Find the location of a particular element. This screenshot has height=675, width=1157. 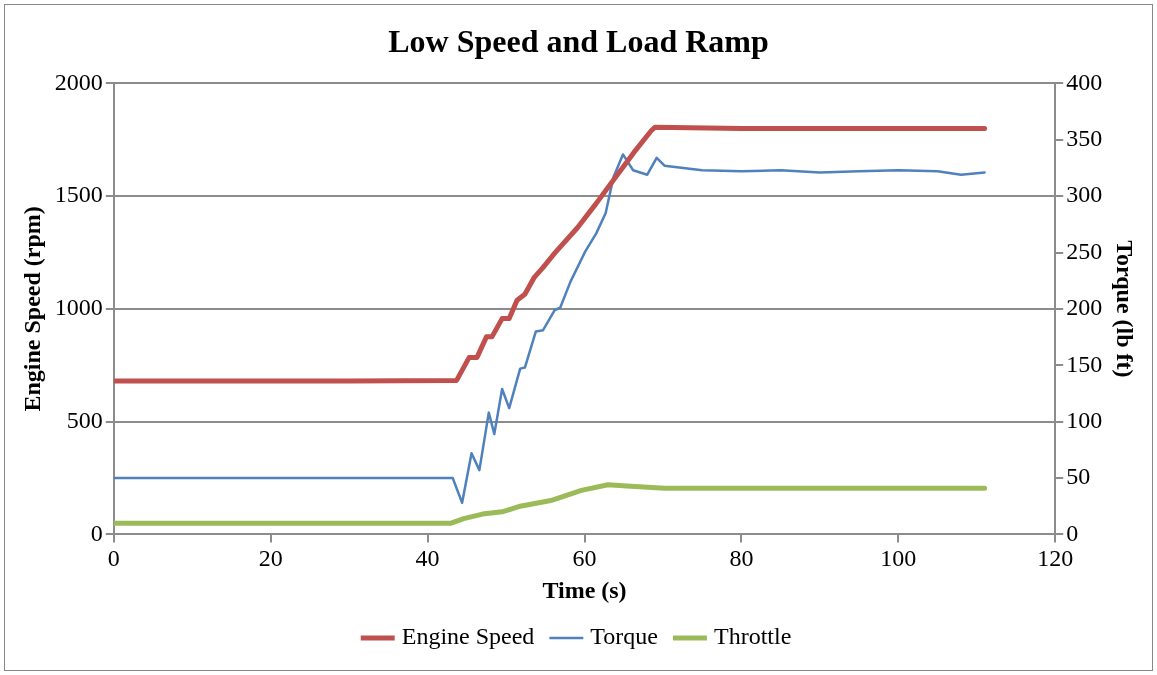

y-tick-label: 500 is located at coordinates (84, 419).